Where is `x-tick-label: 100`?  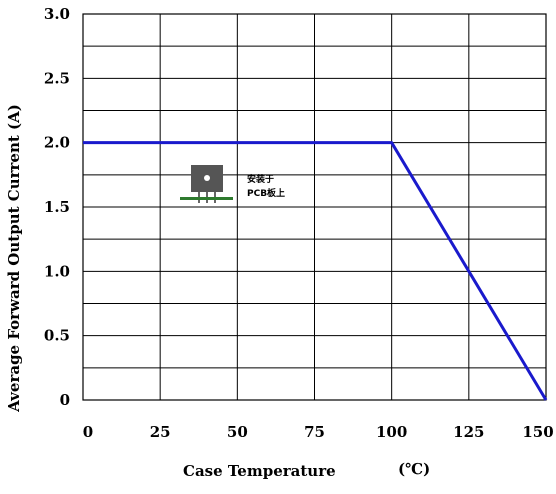
x-tick-label: 100 is located at coordinates (391, 432).